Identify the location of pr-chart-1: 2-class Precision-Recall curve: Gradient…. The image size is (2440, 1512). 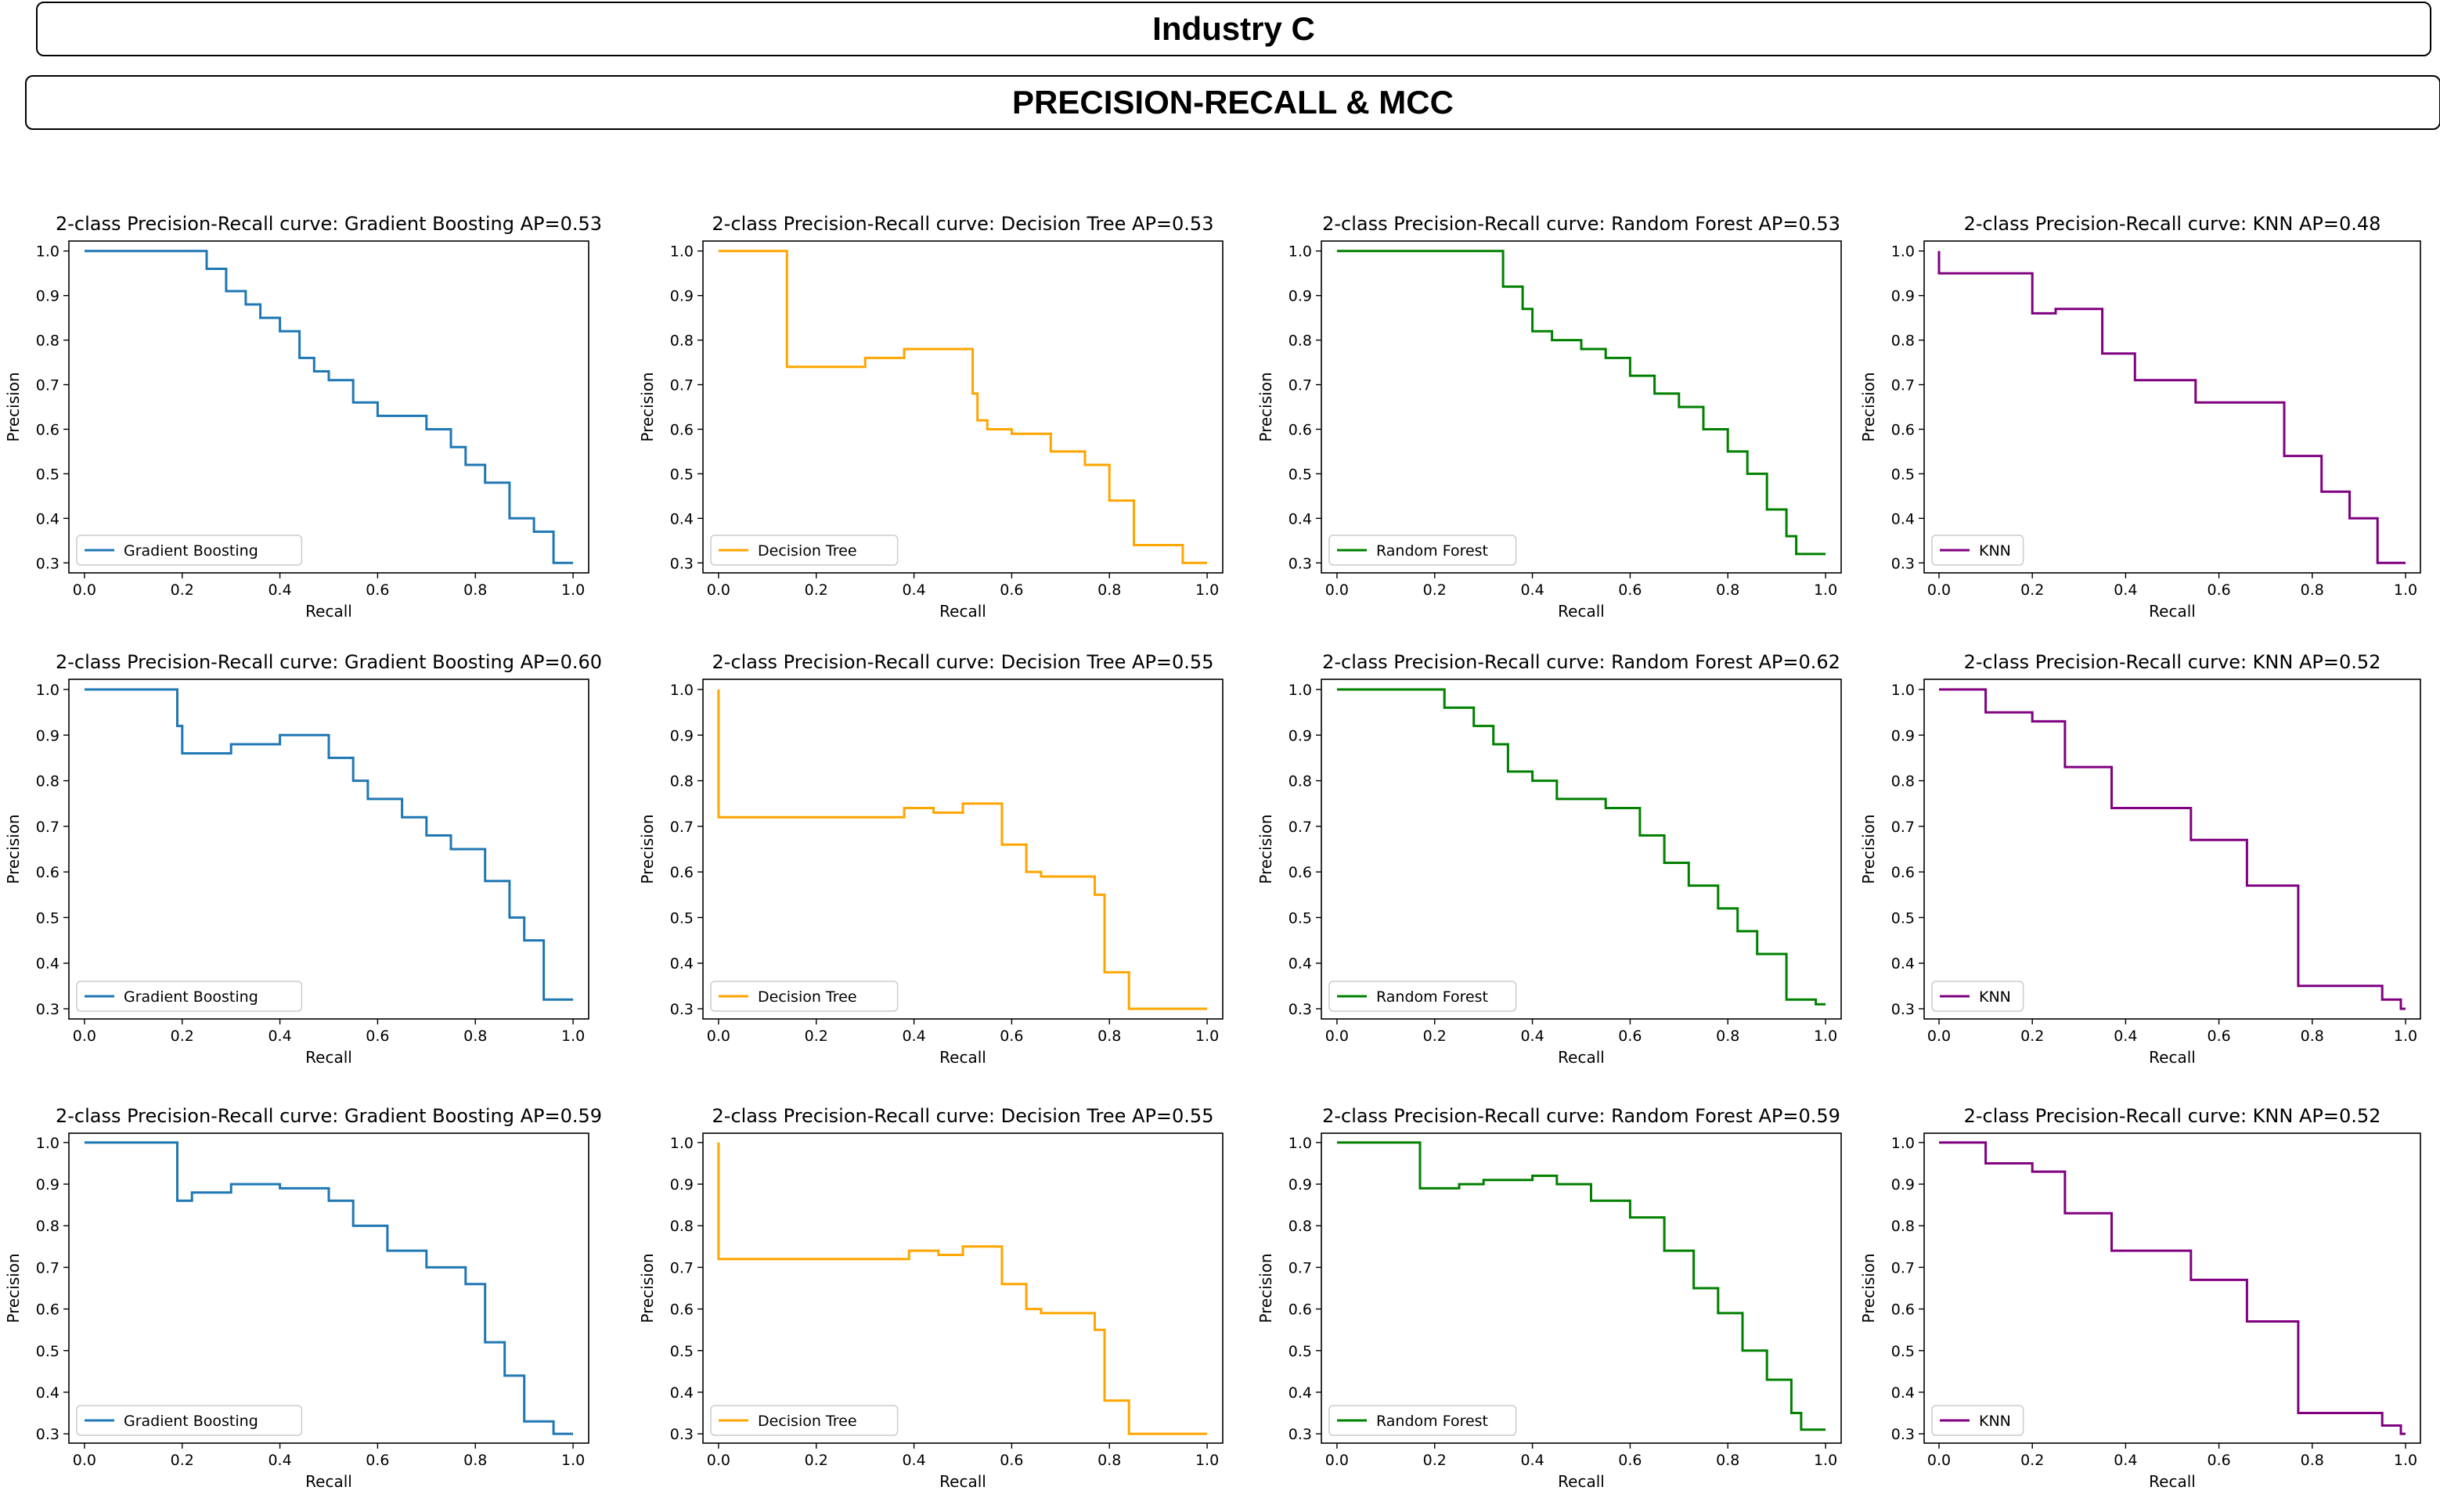
(303, 417).